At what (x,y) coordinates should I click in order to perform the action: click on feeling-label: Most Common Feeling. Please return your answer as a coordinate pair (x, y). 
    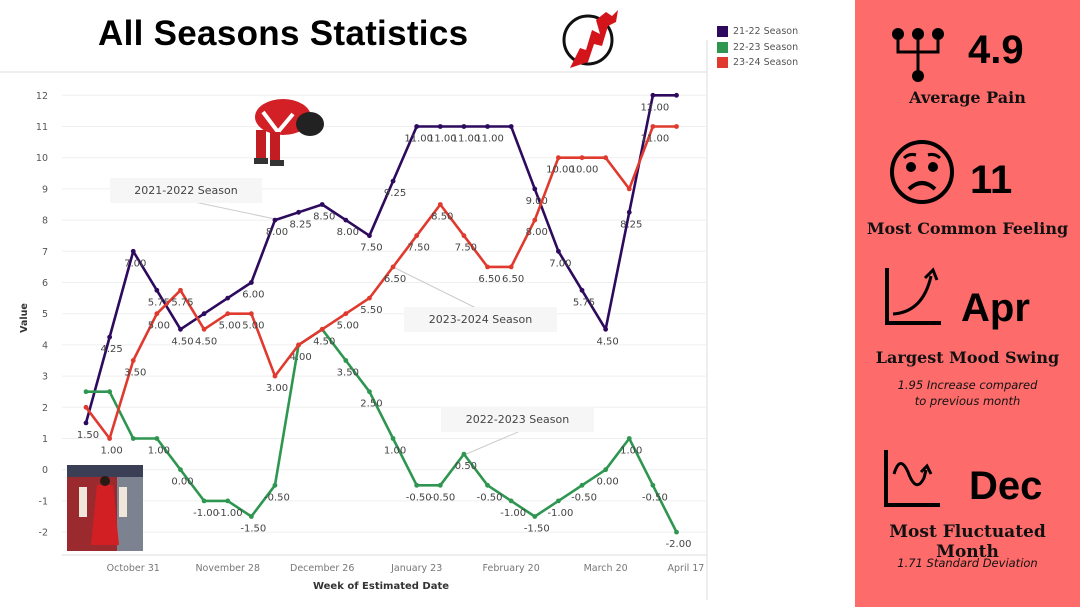
    Looking at the image, I should click on (967, 228).